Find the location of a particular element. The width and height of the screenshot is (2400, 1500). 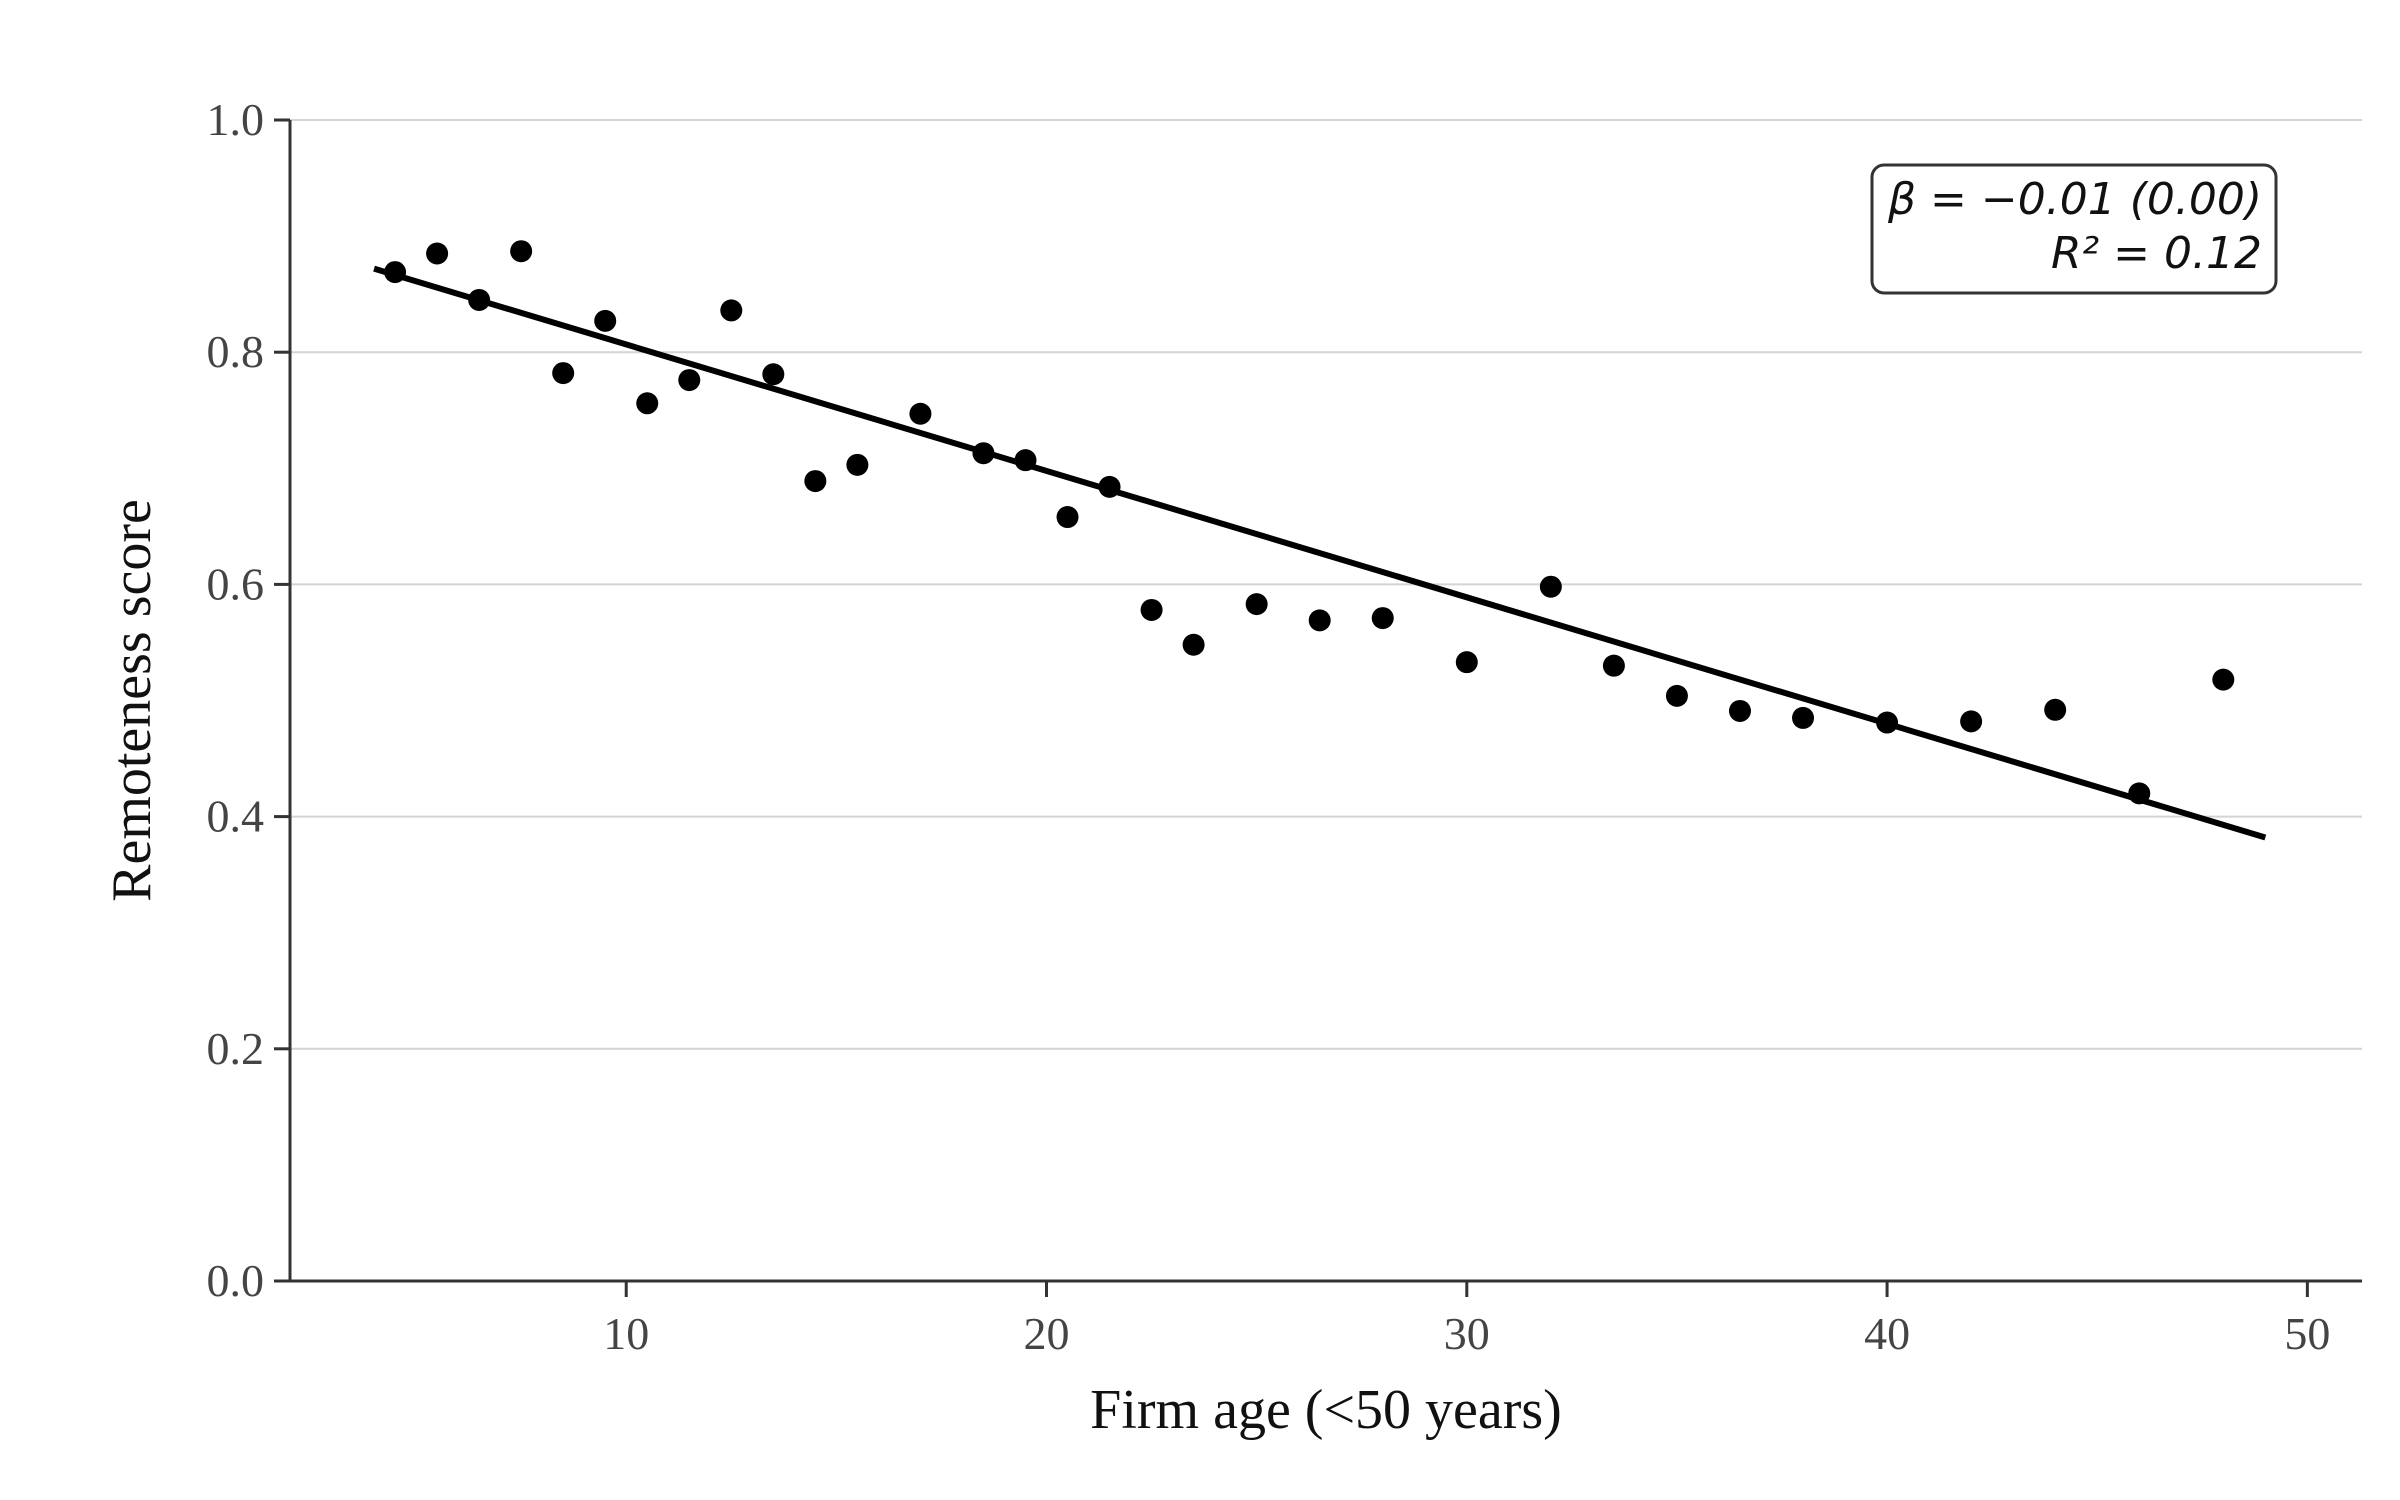

beta-coefficient-label: β = −0.01 (0.00) is located at coordinates (2074, 199).